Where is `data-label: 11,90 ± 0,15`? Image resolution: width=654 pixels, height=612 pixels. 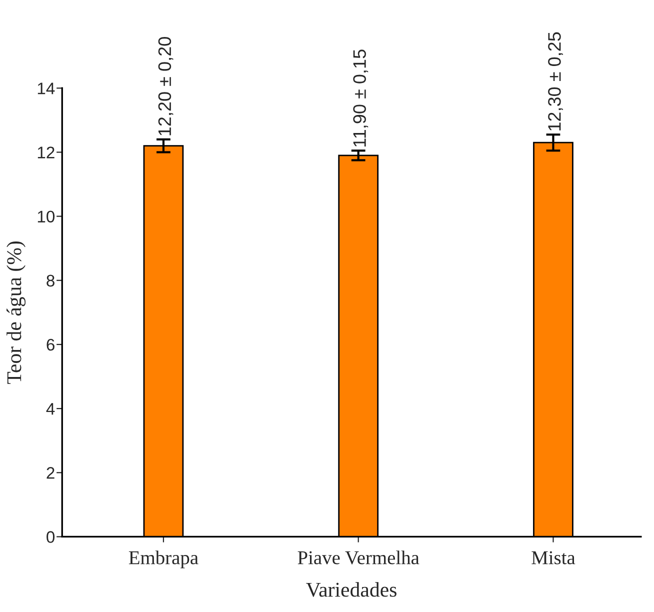 data-label: 11,90 ± 0,15 is located at coordinates (360, 98).